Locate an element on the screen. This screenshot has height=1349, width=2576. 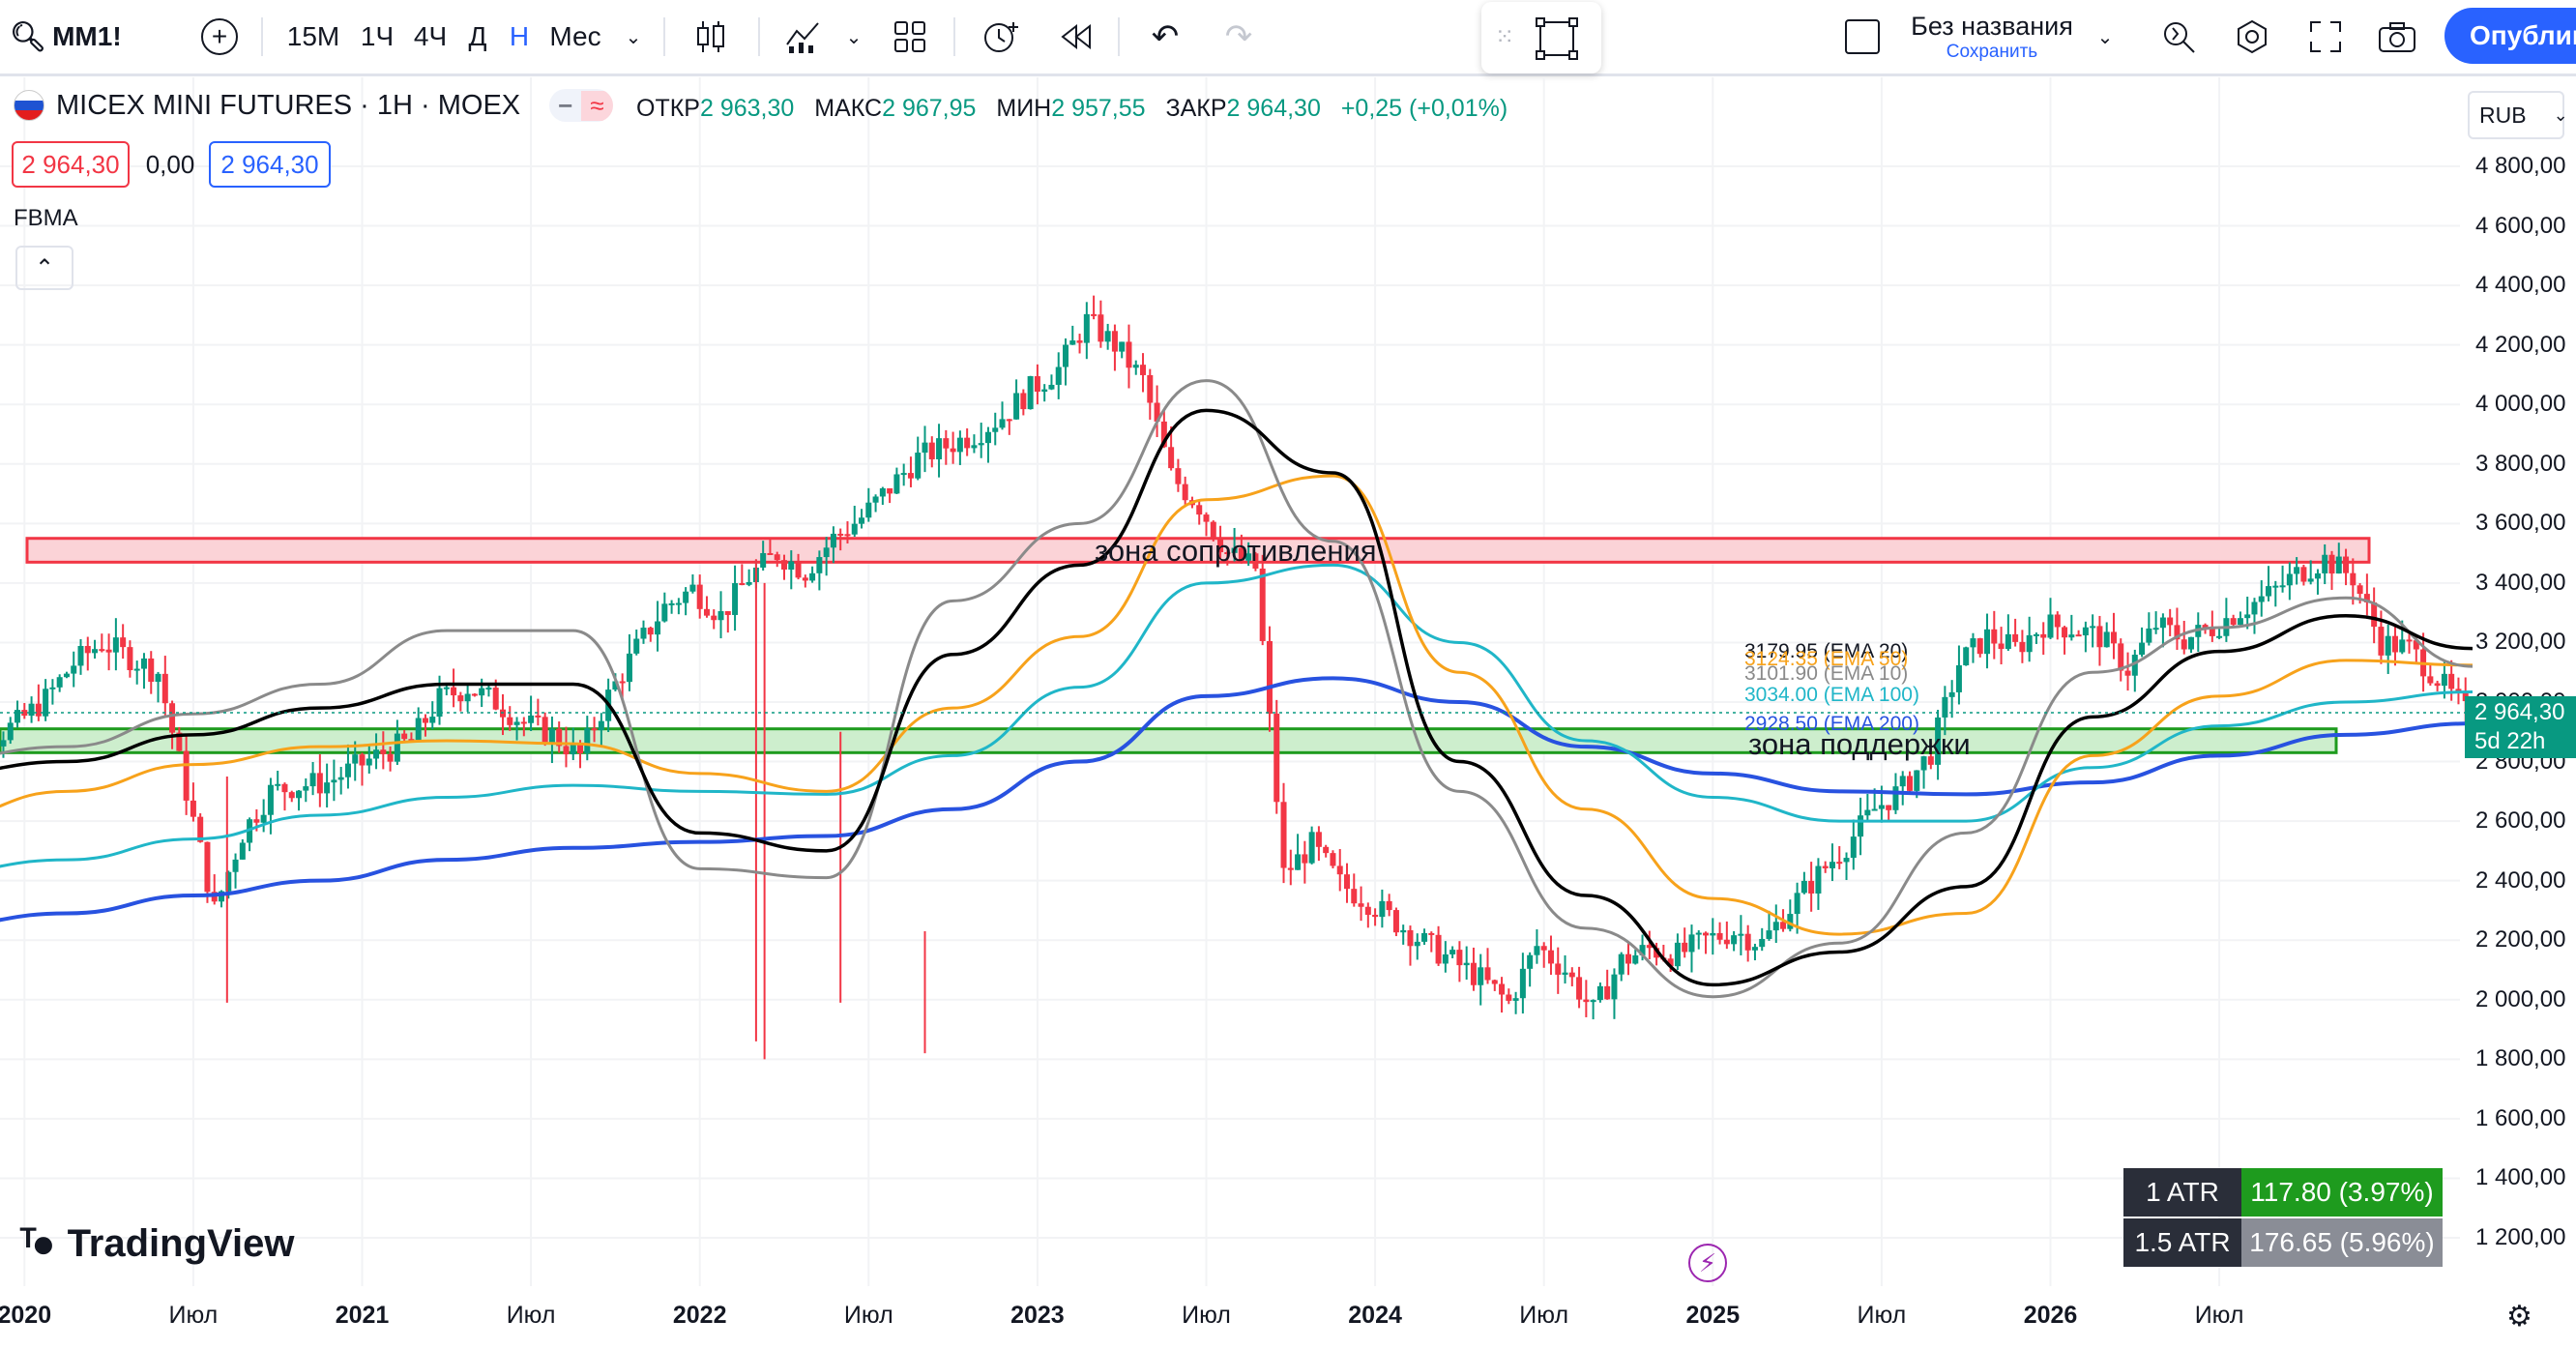
indicators-chevron-icon: ⌄ is located at coordinates (854, 37).